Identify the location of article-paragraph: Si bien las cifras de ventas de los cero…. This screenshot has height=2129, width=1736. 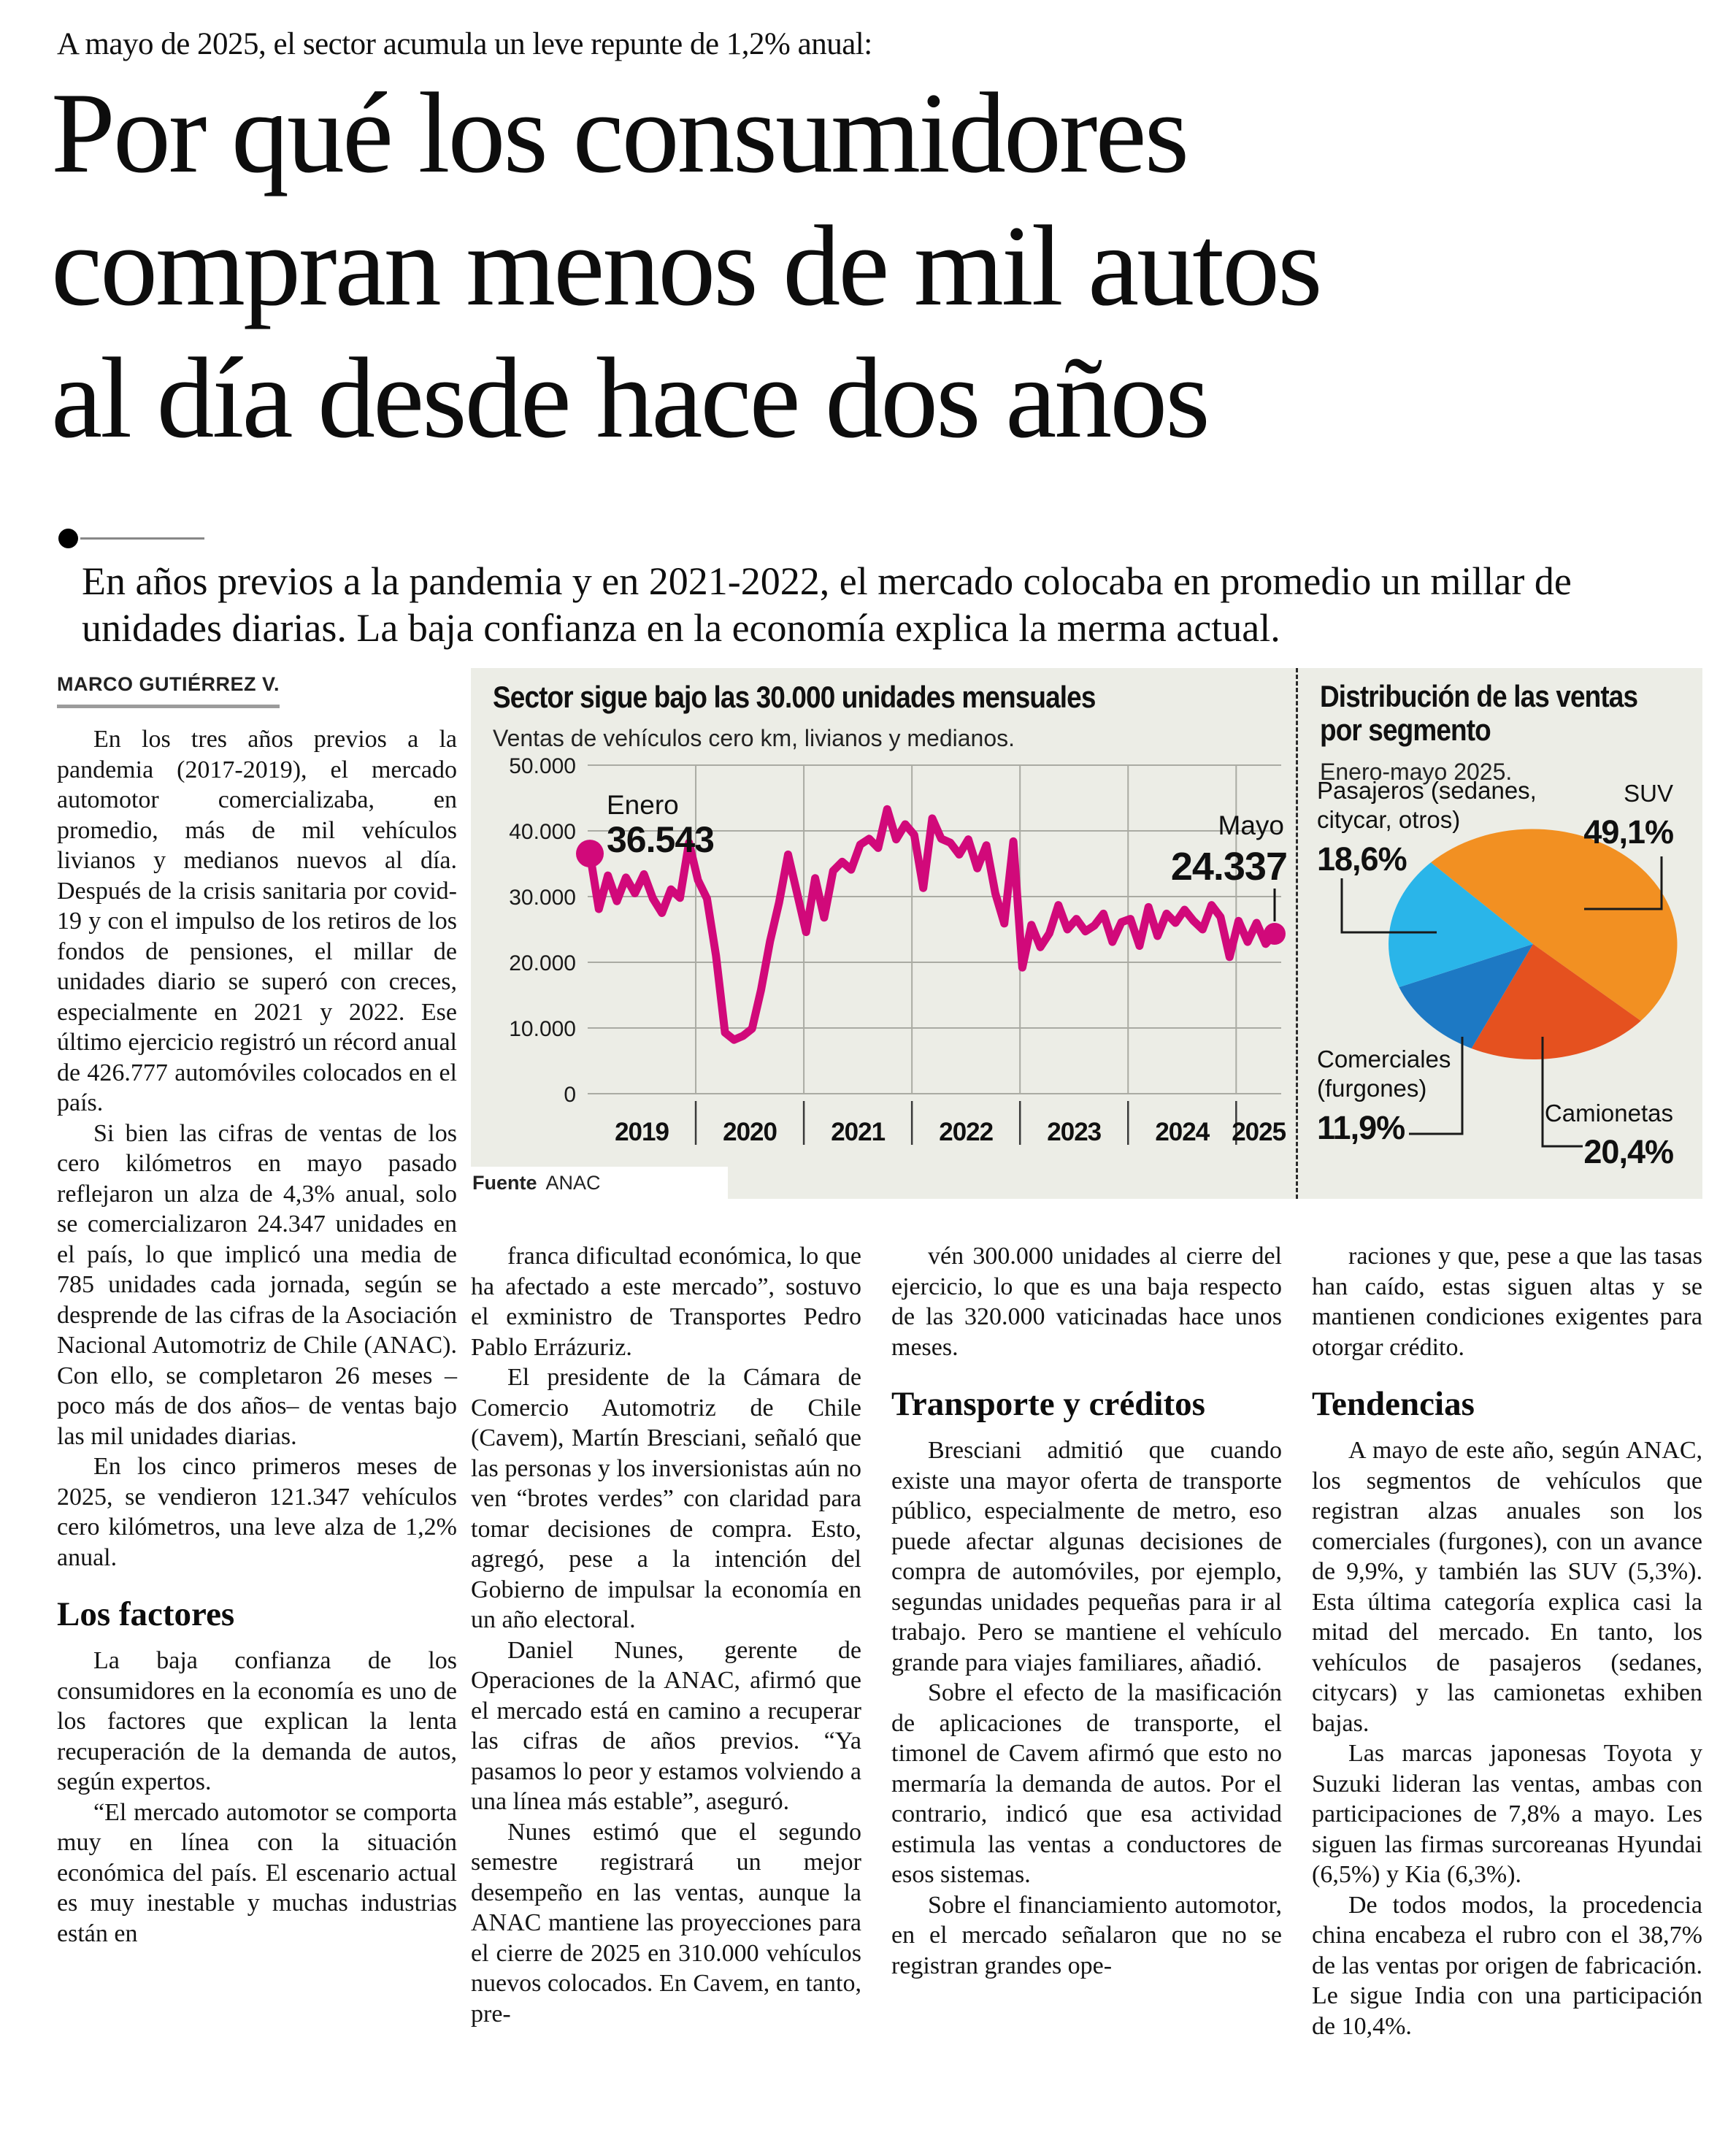
(257, 1284).